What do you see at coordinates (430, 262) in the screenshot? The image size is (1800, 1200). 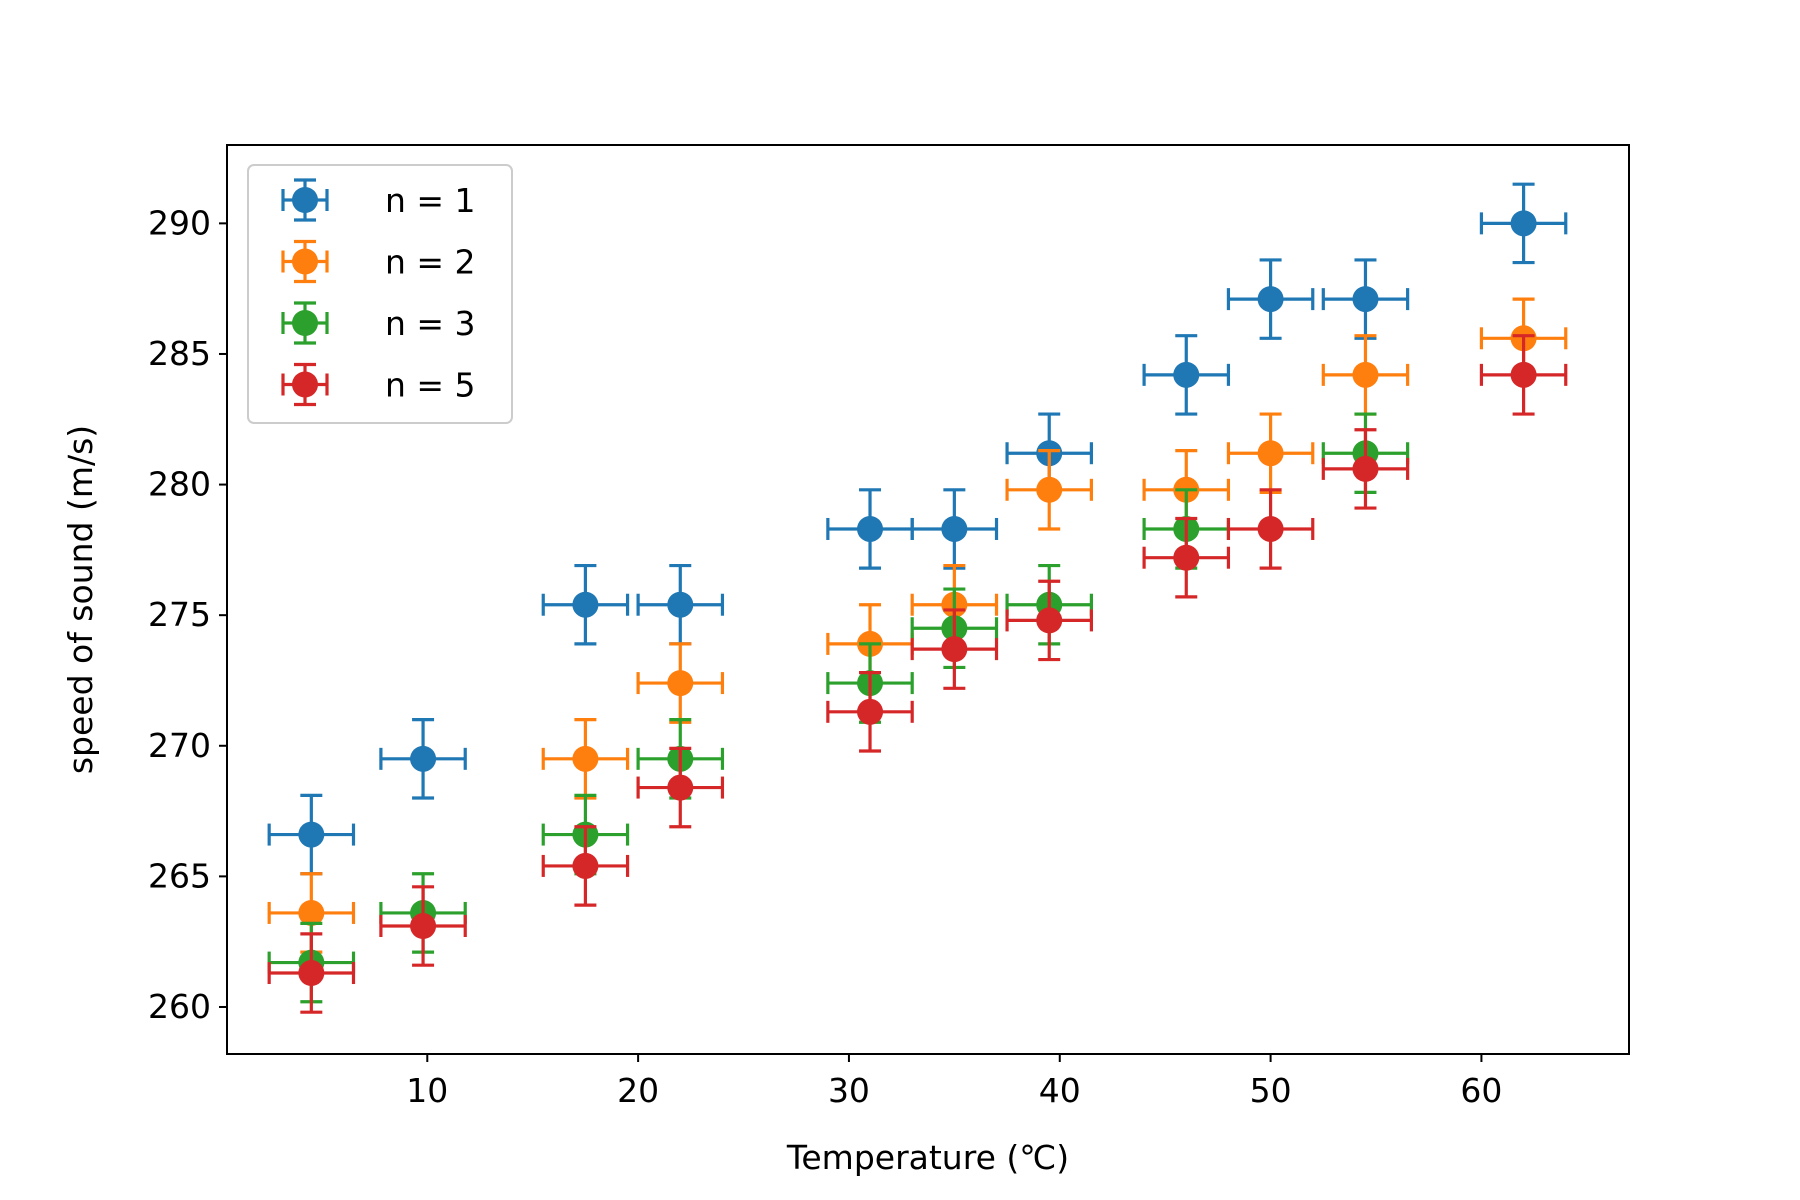 I see `legend-label: n = 2` at bounding box center [430, 262].